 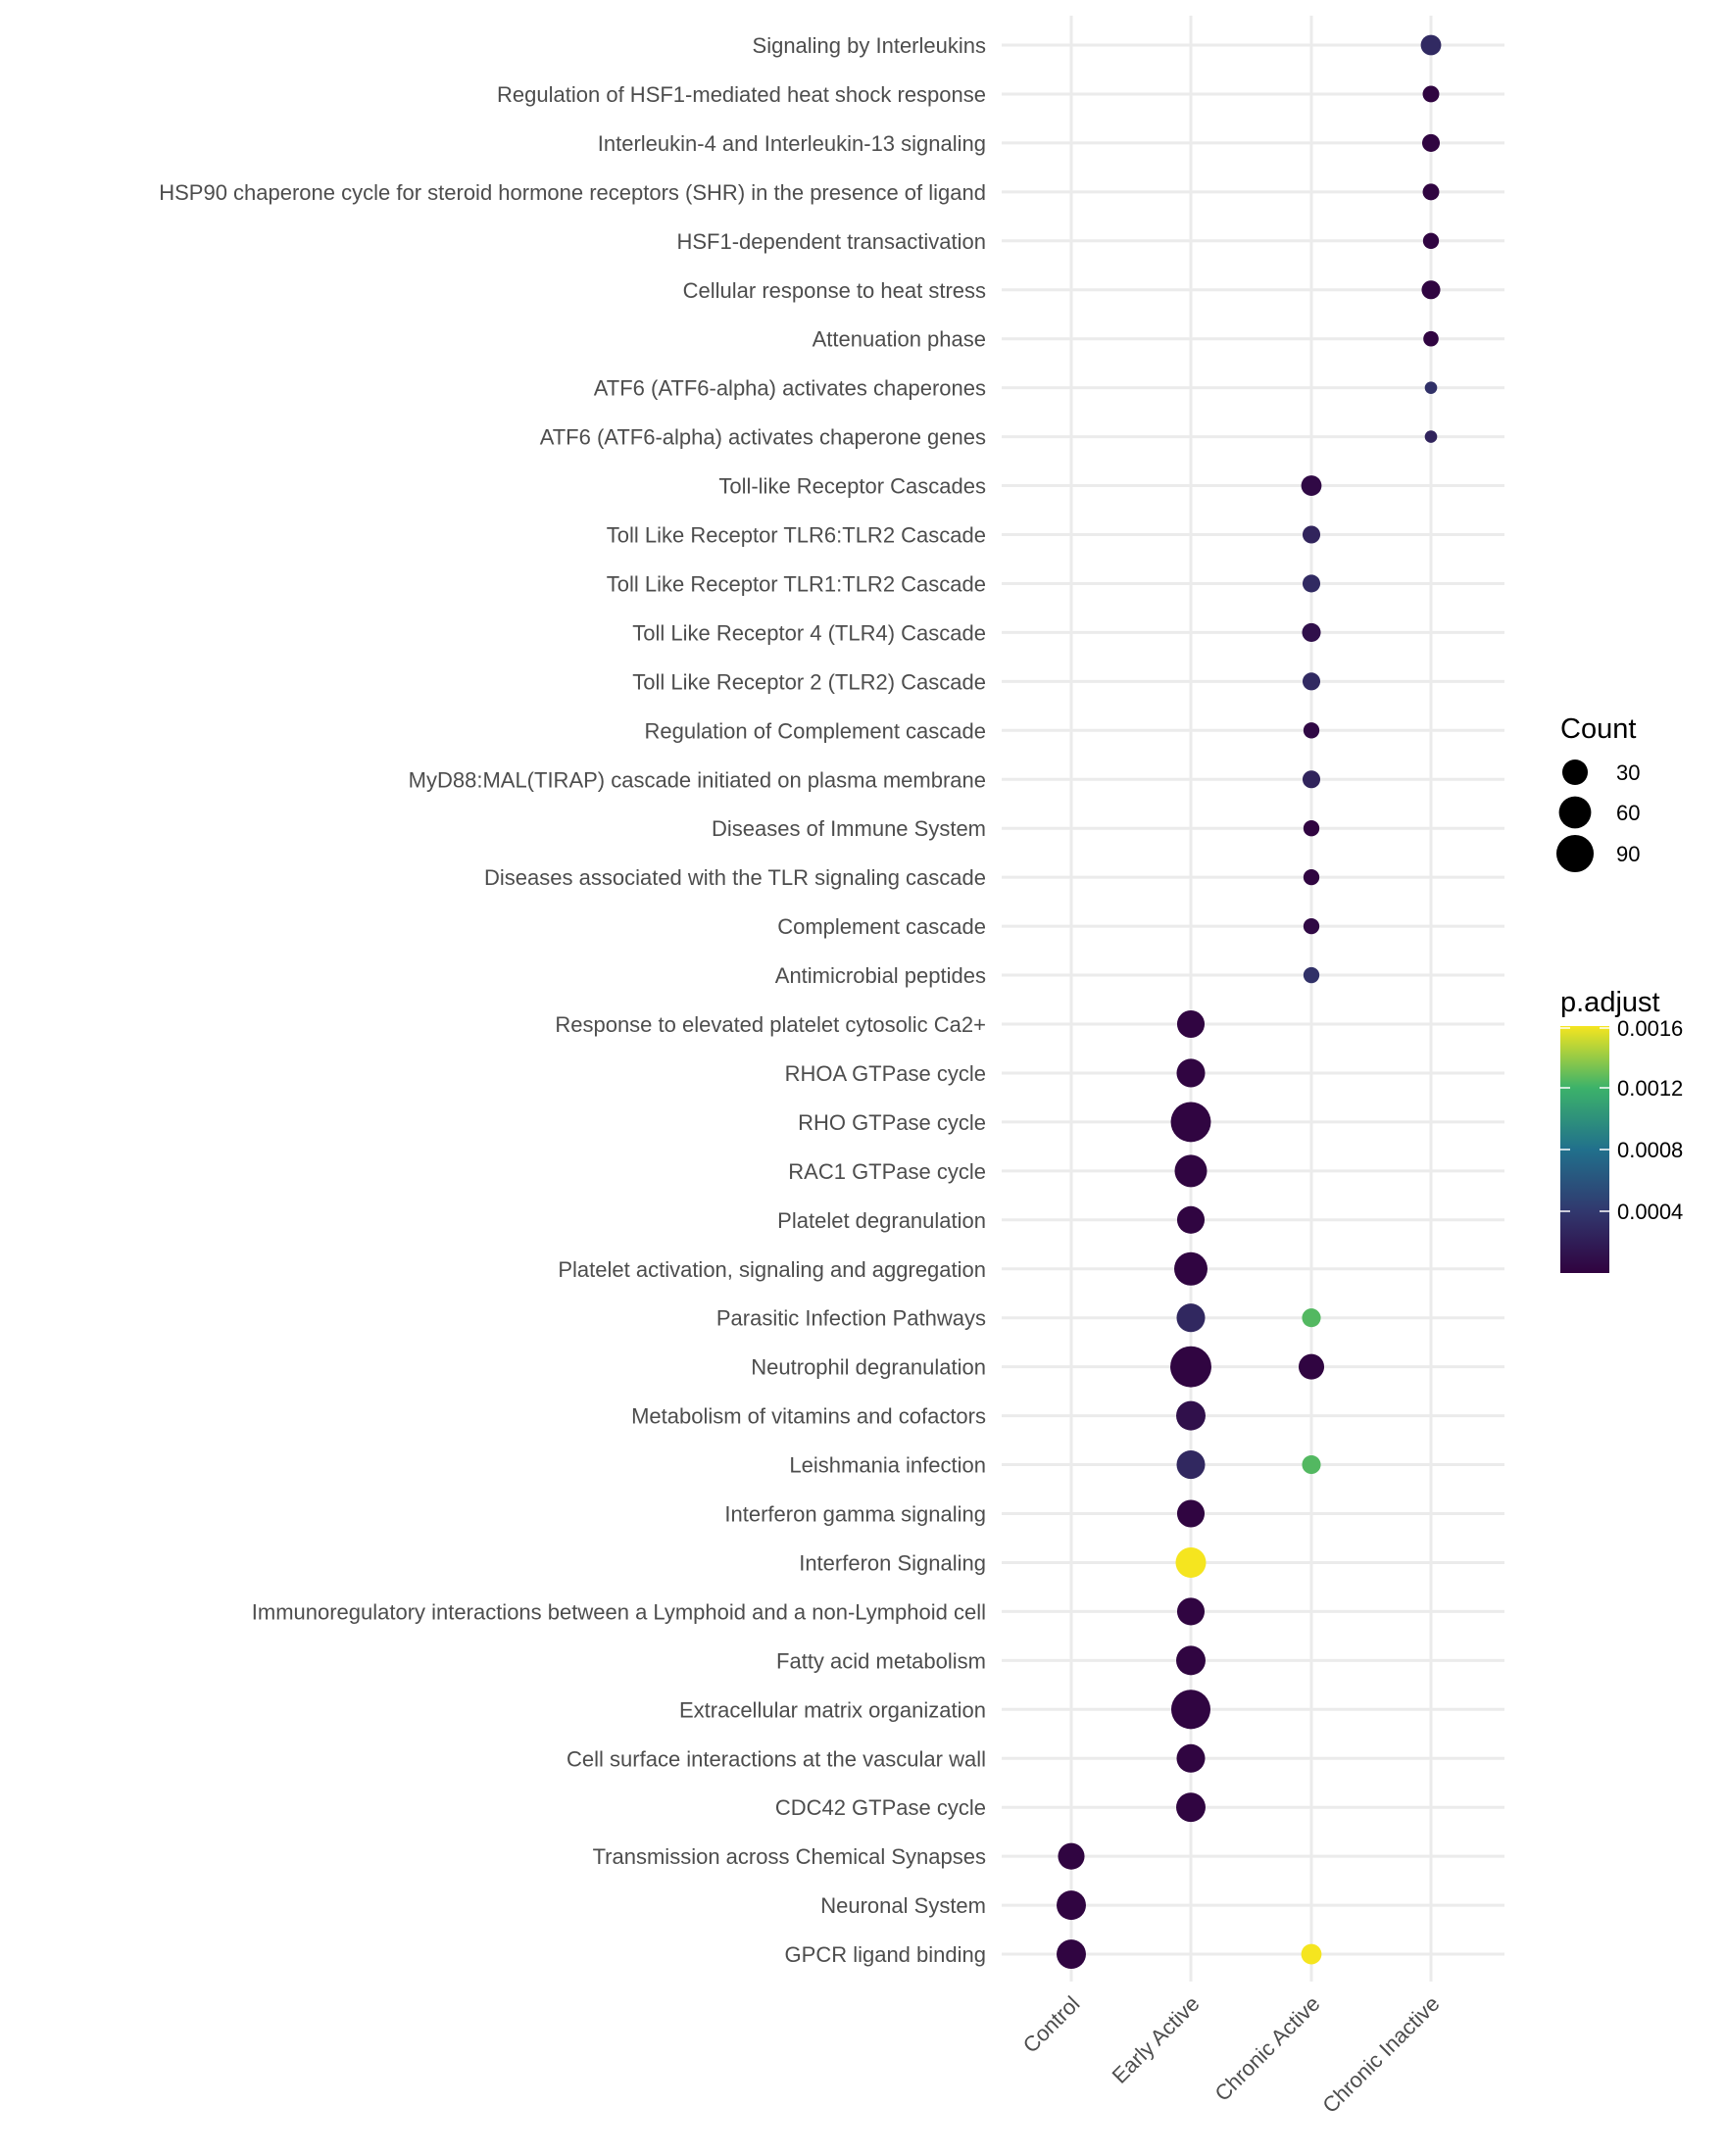 What do you see at coordinates (1380, 2054) in the screenshot?
I see `x-tick-label: Chronic Inactive` at bounding box center [1380, 2054].